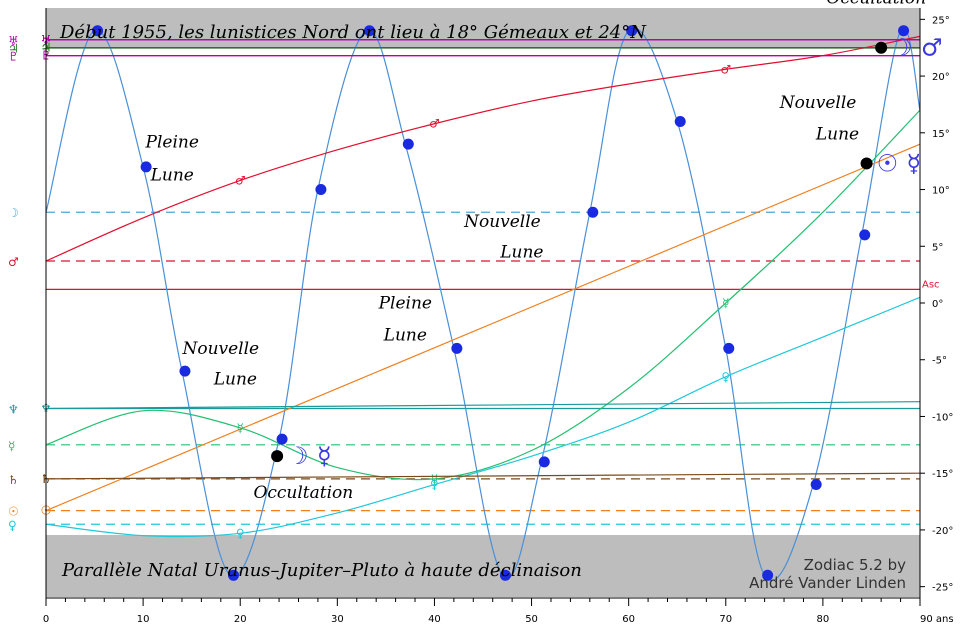 The height and width of the screenshot is (634, 965). I want to click on annotation-5: Lune, so click(405, 335).